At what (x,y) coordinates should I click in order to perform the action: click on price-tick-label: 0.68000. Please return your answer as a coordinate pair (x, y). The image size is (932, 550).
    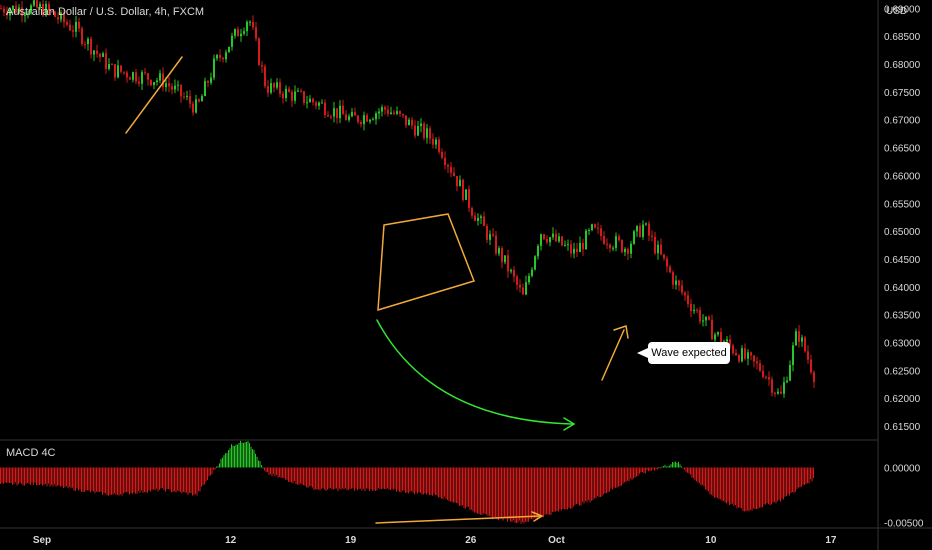
    Looking at the image, I should click on (902, 65).